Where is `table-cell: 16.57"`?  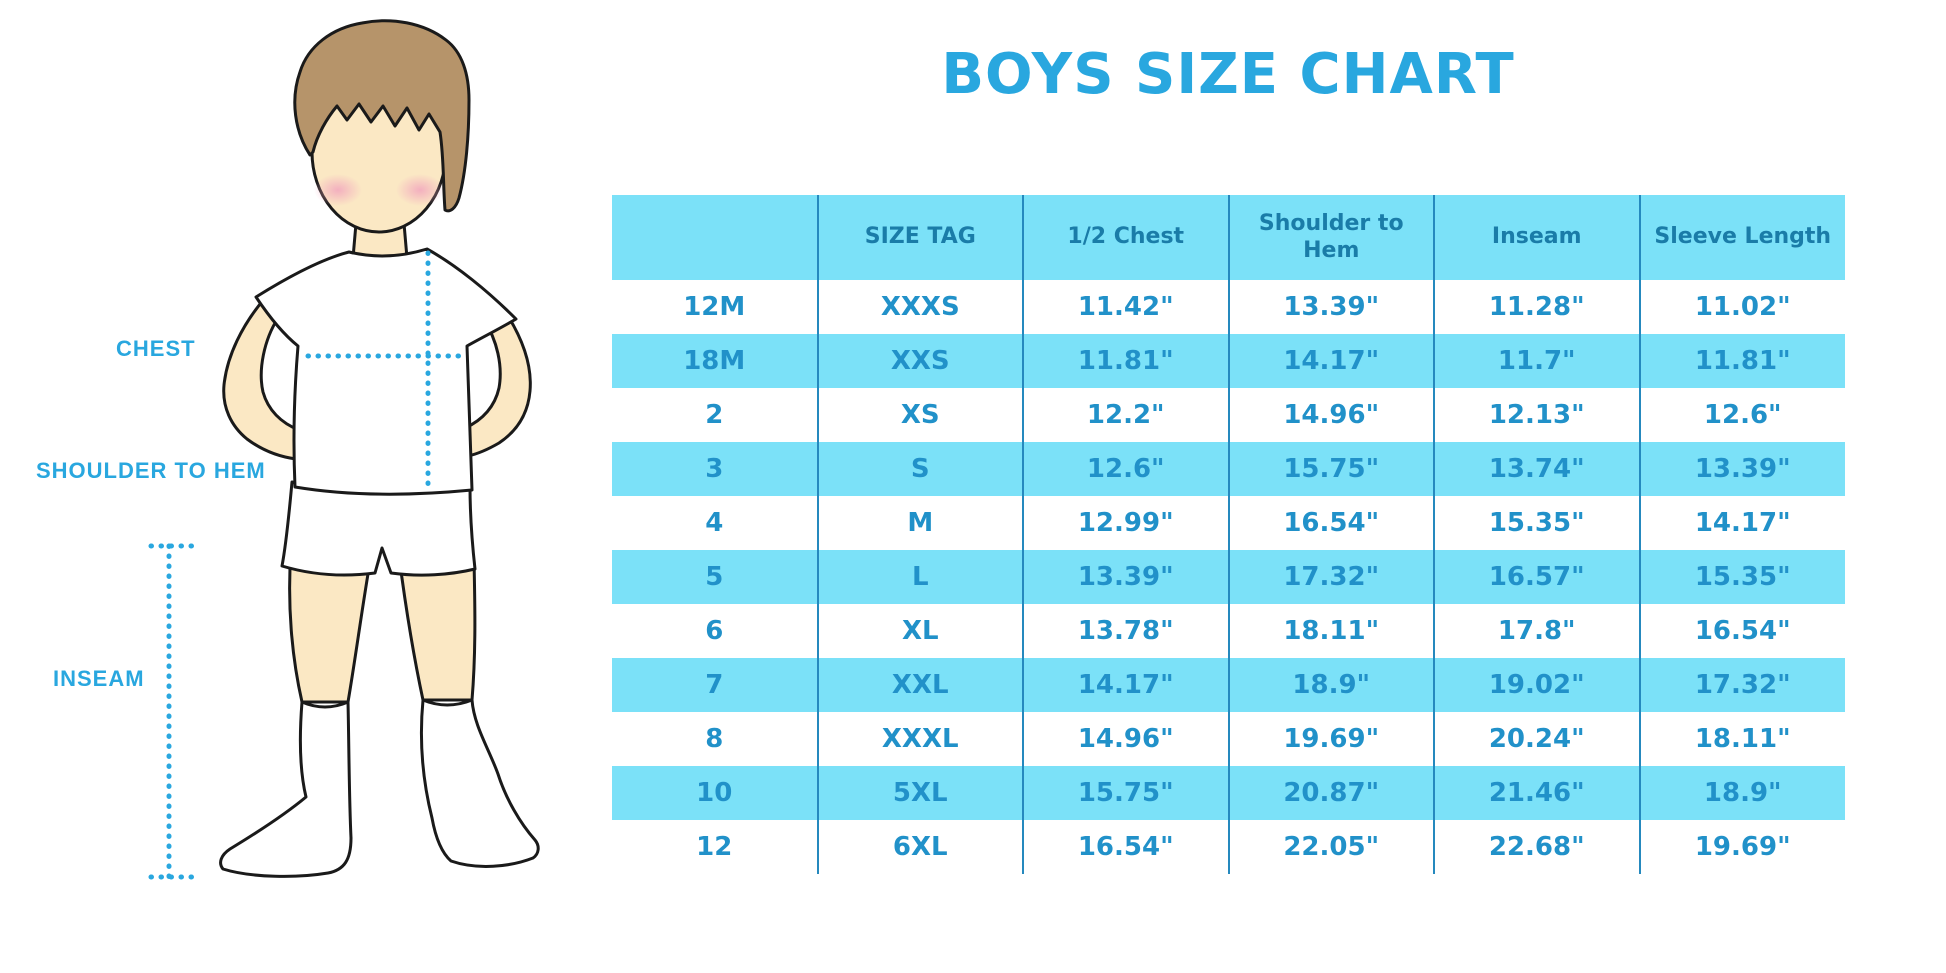
table-cell: 16.57" is located at coordinates (1536, 577).